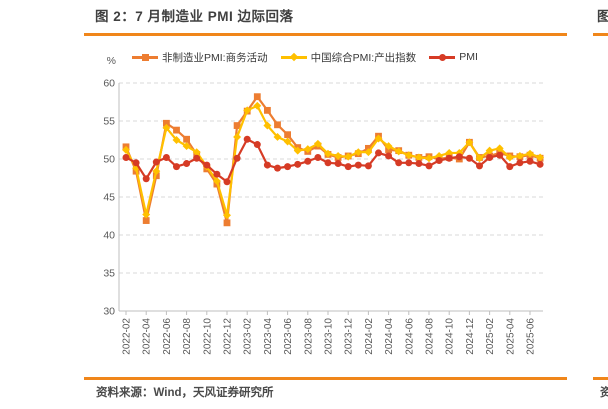 The image size is (608, 409). What do you see at coordinates (600, 34) in the screenshot?
I see `adjacent-title-underline-fragment` at bounding box center [600, 34].